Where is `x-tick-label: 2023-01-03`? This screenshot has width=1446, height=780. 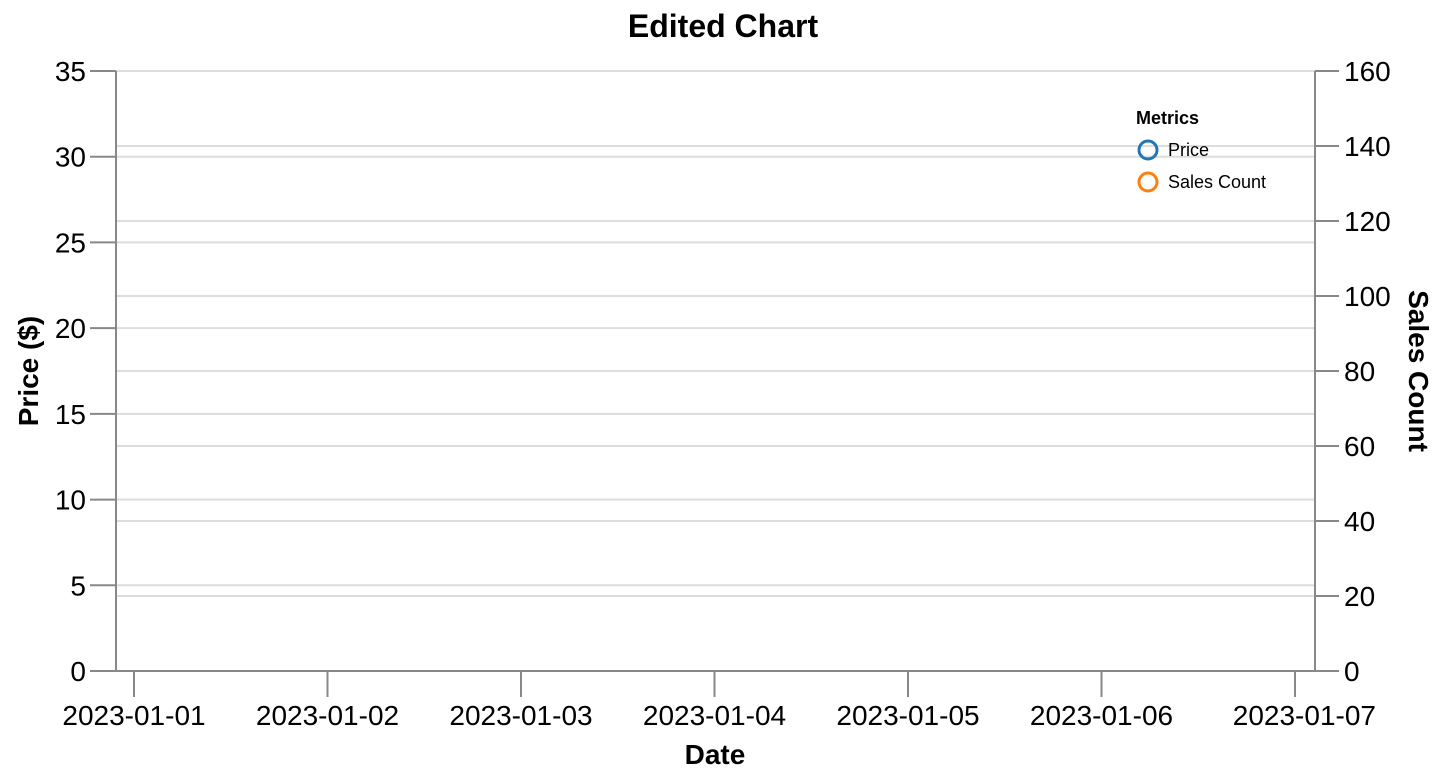 x-tick-label: 2023-01-03 is located at coordinates (520, 715).